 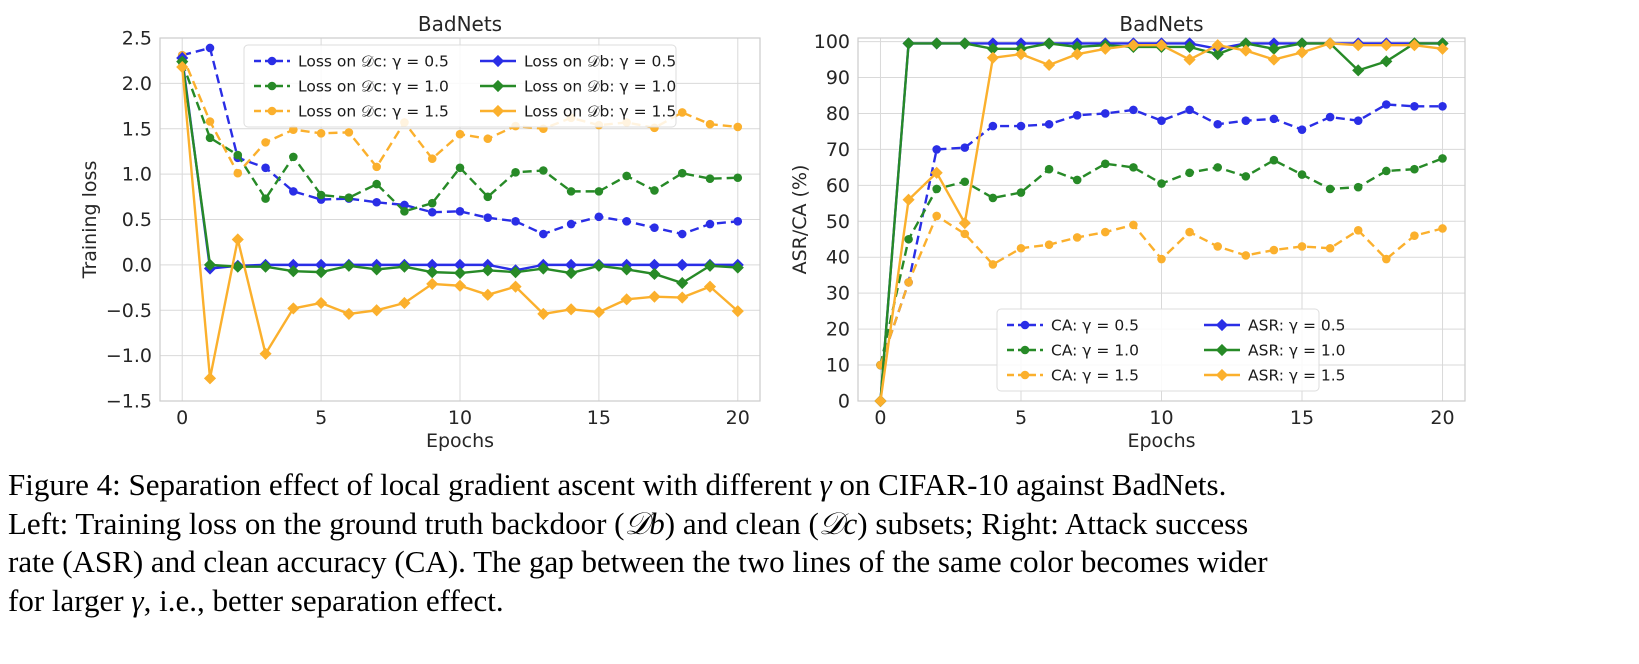 What do you see at coordinates (1161, 418) in the screenshot?
I see `right-xtick-label: 10` at bounding box center [1161, 418].